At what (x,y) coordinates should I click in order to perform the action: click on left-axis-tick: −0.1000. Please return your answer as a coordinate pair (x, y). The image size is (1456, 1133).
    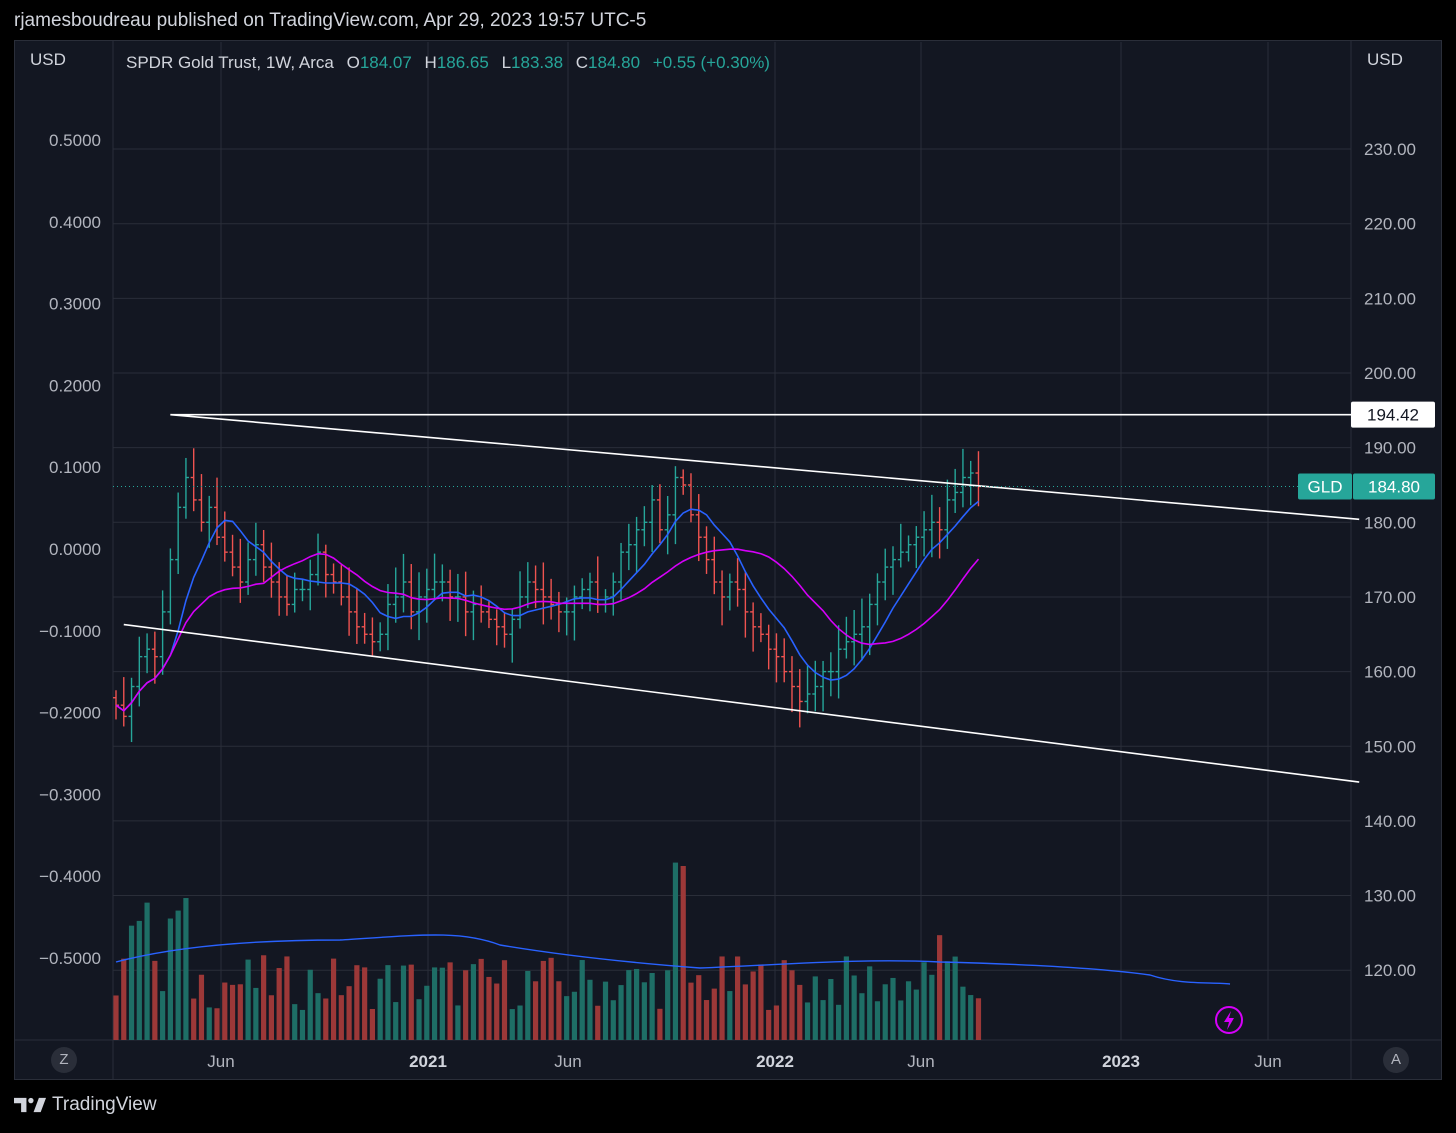
    Looking at the image, I should click on (70, 631).